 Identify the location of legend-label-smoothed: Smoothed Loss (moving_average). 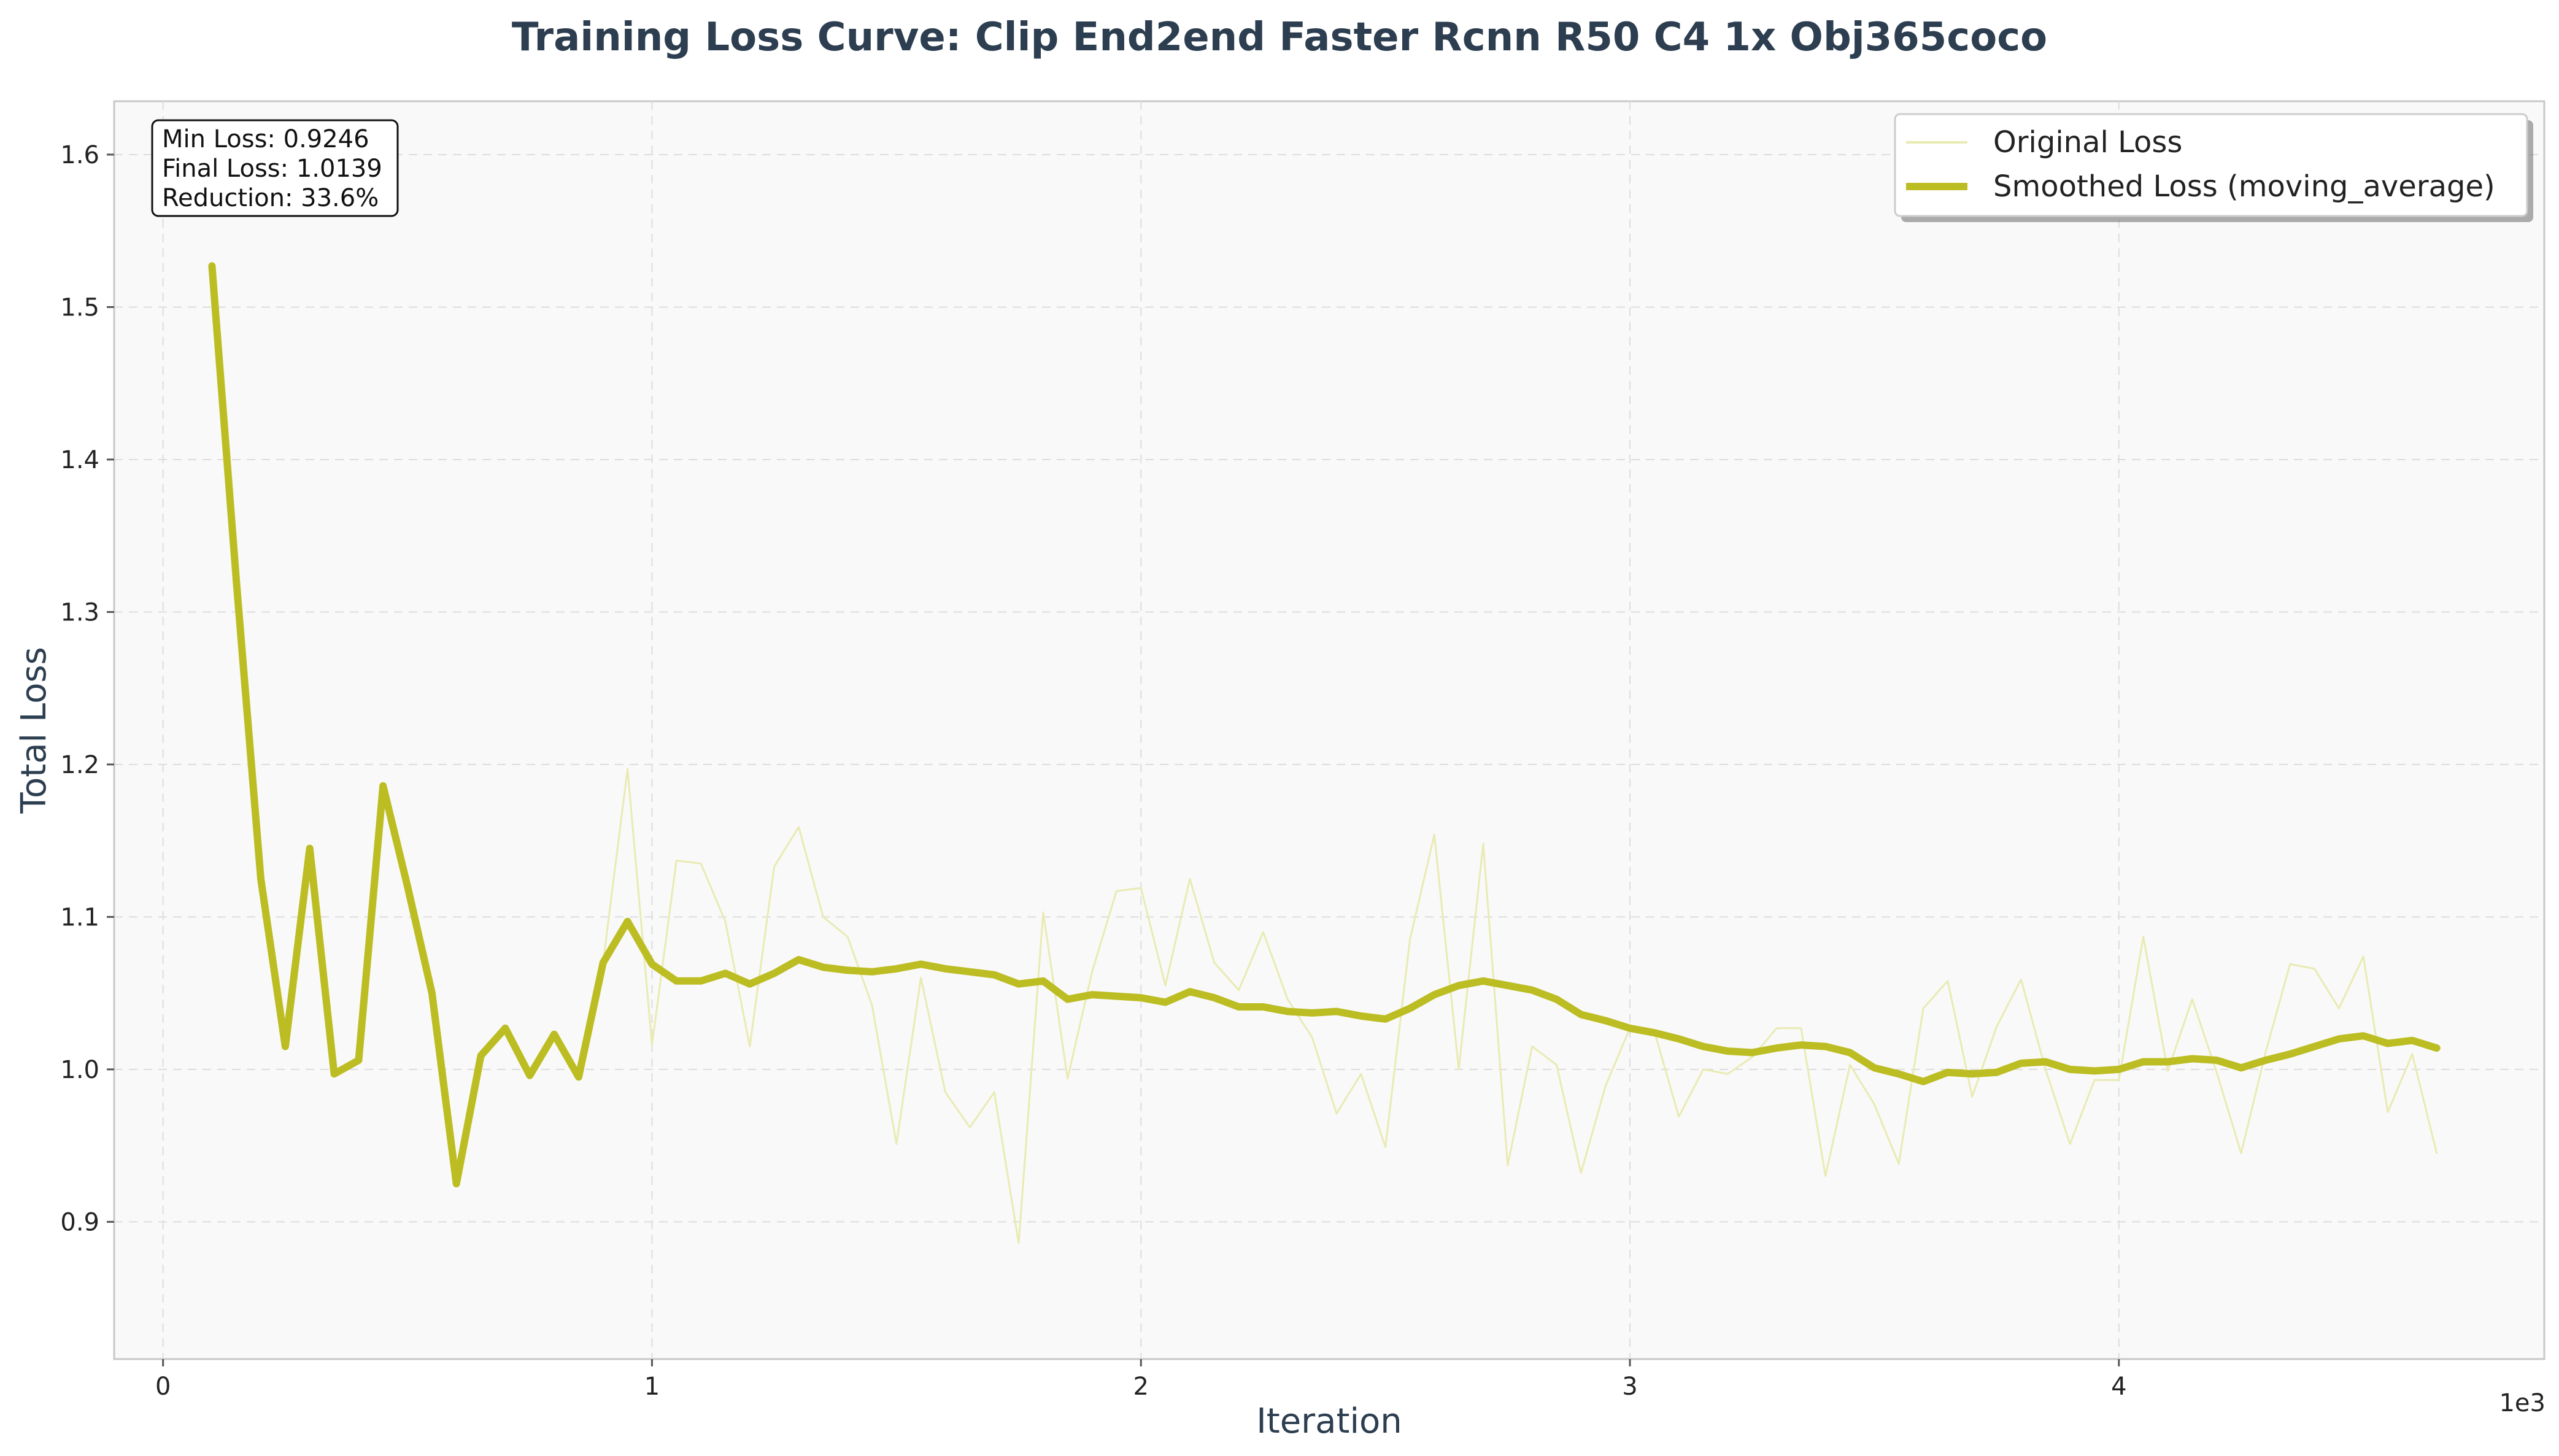
(2244, 186).